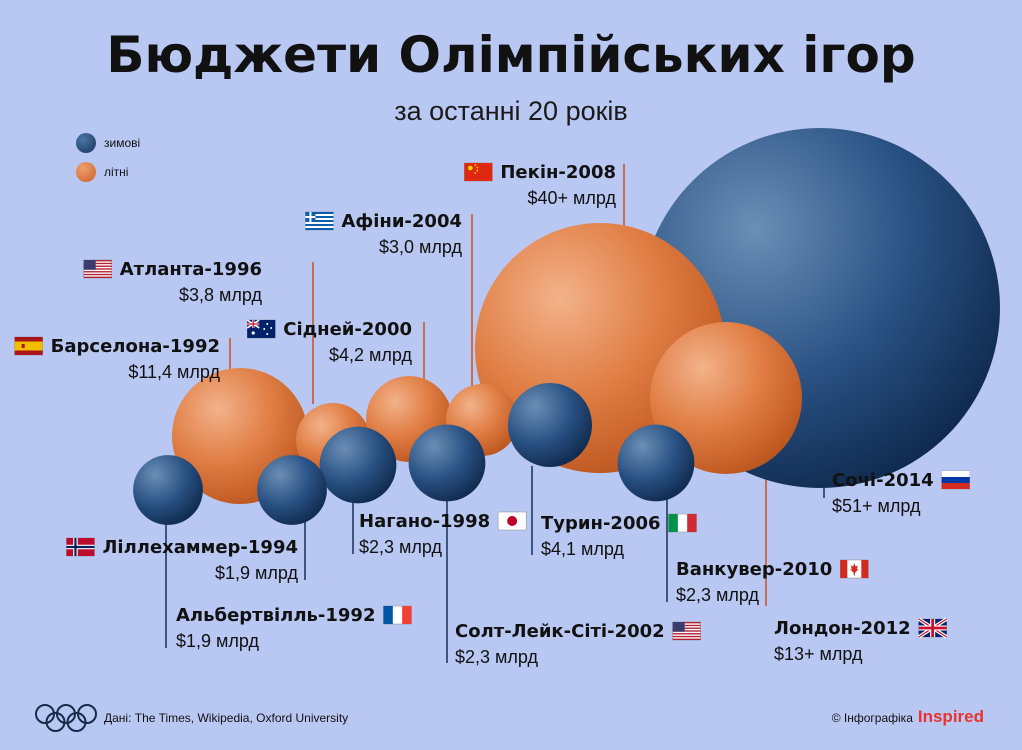  I want to click on france-flag-icon, so click(397, 615).